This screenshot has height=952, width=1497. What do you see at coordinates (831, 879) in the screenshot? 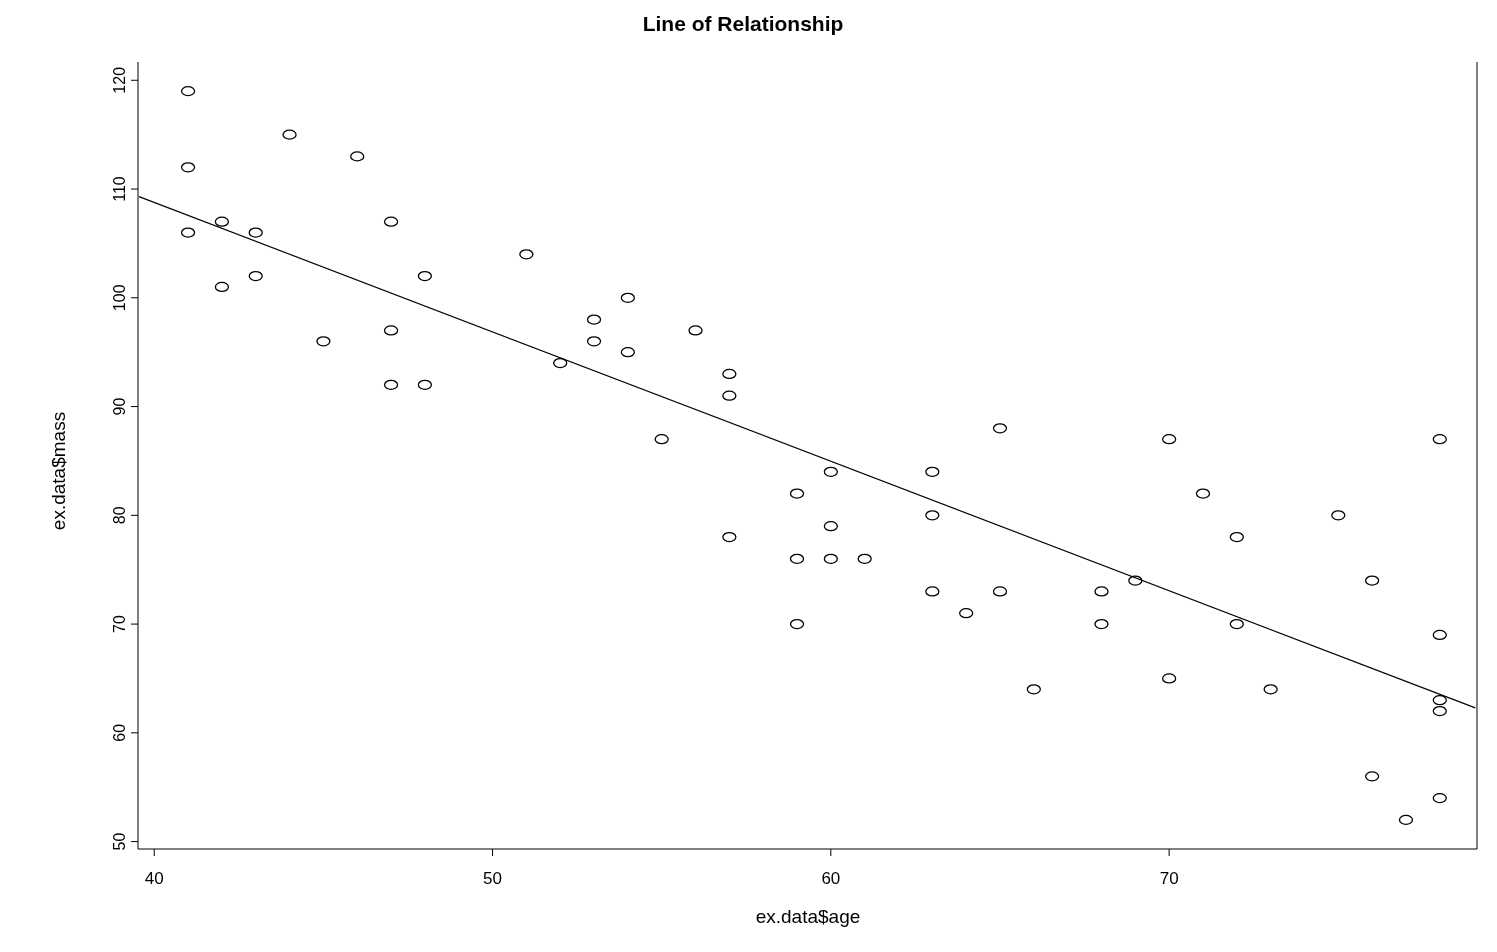
I see `x-tick-label: 60` at bounding box center [831, 879].